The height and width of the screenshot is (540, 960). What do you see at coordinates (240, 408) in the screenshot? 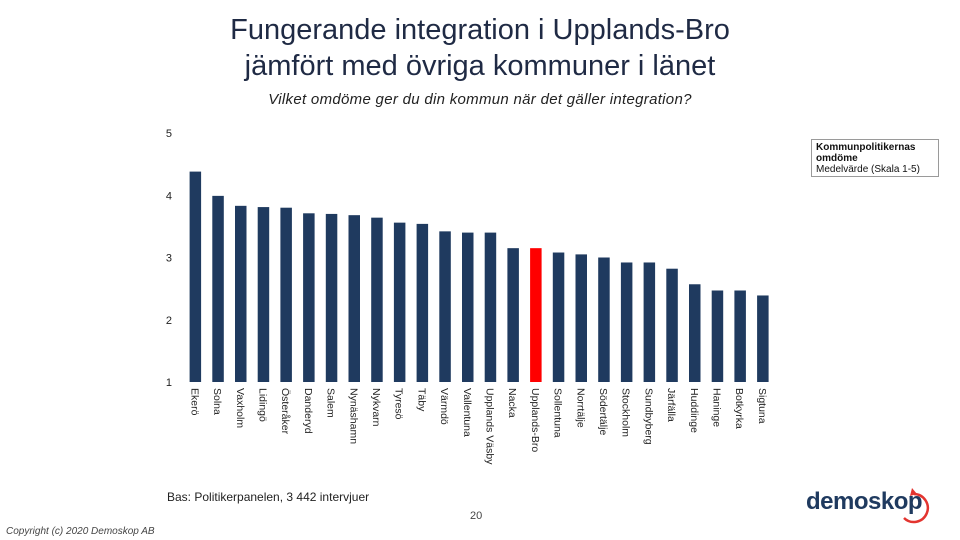
I see `category-label: Vaxholm` at bounding box center [240, 408].